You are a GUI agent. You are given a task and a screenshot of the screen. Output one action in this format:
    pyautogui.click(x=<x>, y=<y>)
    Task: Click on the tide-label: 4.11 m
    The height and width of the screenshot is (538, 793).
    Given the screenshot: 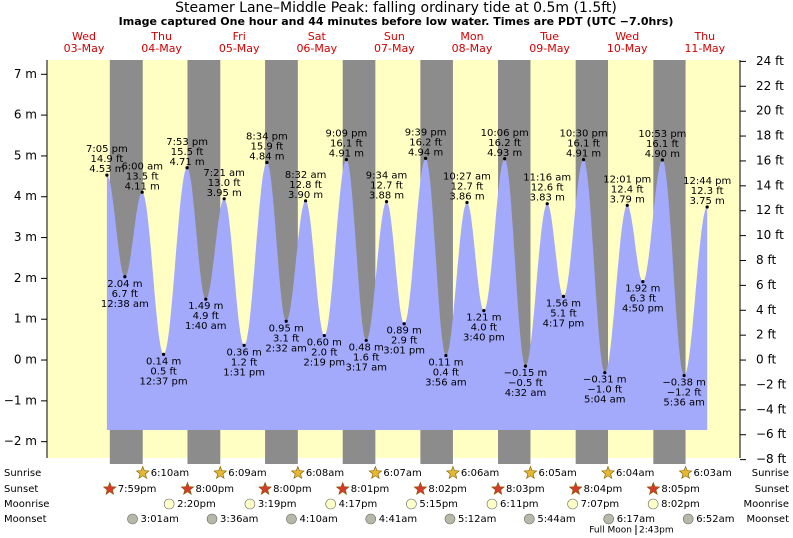 What is the action you would take?
    pyautogui.click(x=142, y=186)
    